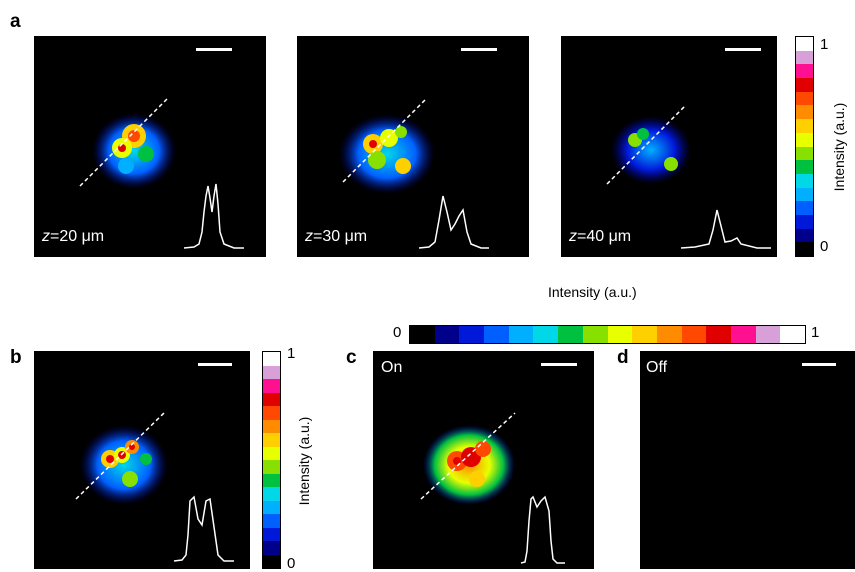 This screenshot has height=572, width=855. I want to click on z-label: z=40 μm, so click(600, 236).